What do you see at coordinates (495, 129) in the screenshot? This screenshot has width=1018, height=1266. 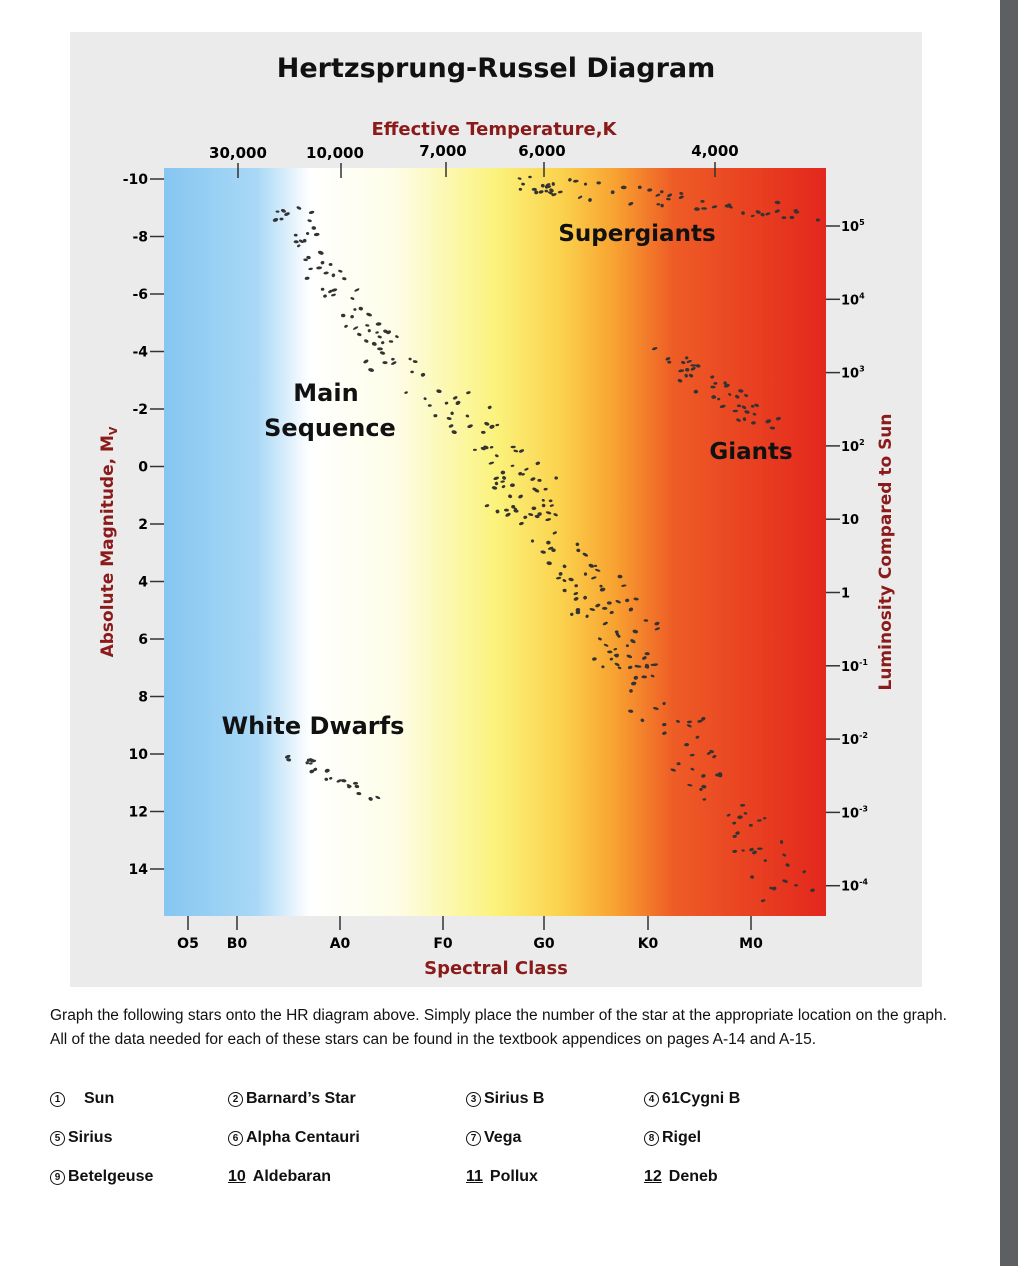 I see `temperature-axis-title: Effective Temperature,K` at bounding box center [495, 129].